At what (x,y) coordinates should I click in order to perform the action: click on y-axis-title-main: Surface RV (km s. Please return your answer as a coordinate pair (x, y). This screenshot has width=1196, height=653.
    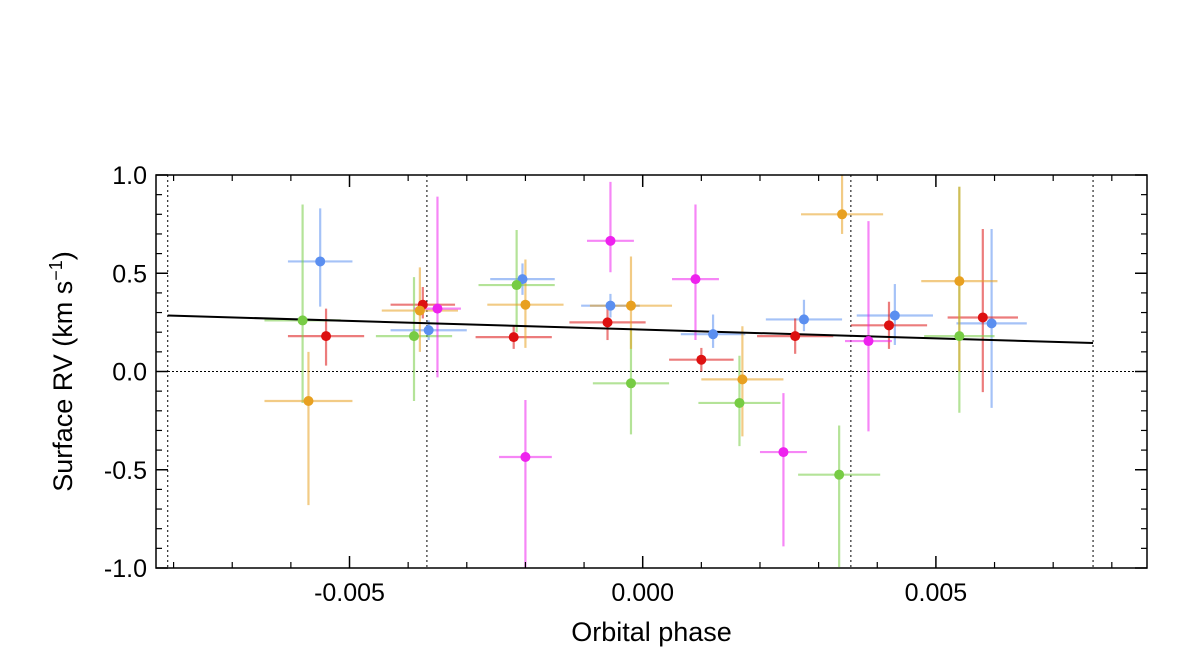
    Looking at the image, I should click on (63, 386).